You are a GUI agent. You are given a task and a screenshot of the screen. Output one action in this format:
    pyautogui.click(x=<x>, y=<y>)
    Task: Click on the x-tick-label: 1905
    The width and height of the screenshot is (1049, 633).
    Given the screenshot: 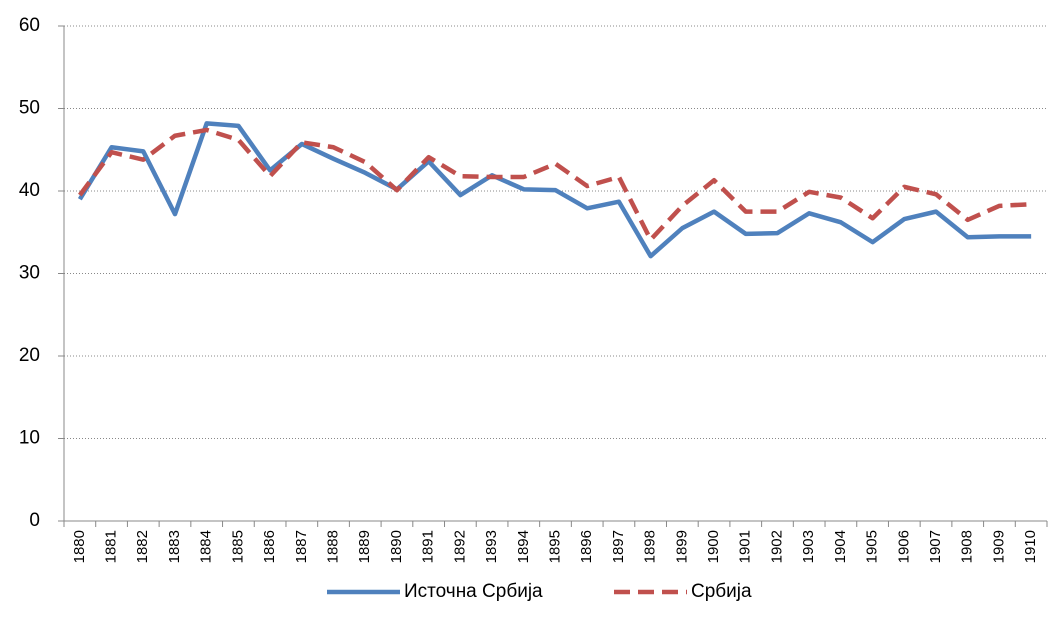 What is the action you would take?
    pyautogui.click(x=872, y=546)
    